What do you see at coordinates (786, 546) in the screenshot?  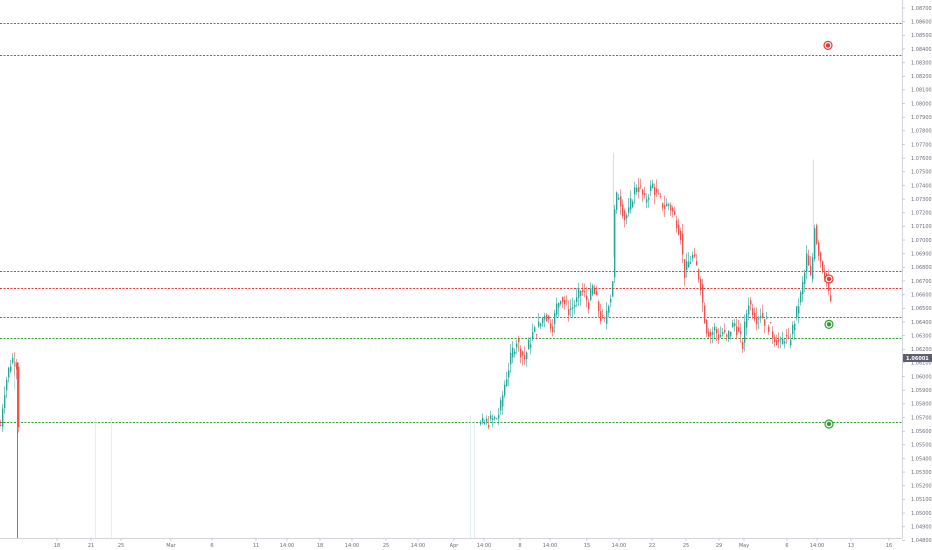 I see `x-tick-label: 6` at bounding box center [786, 546].